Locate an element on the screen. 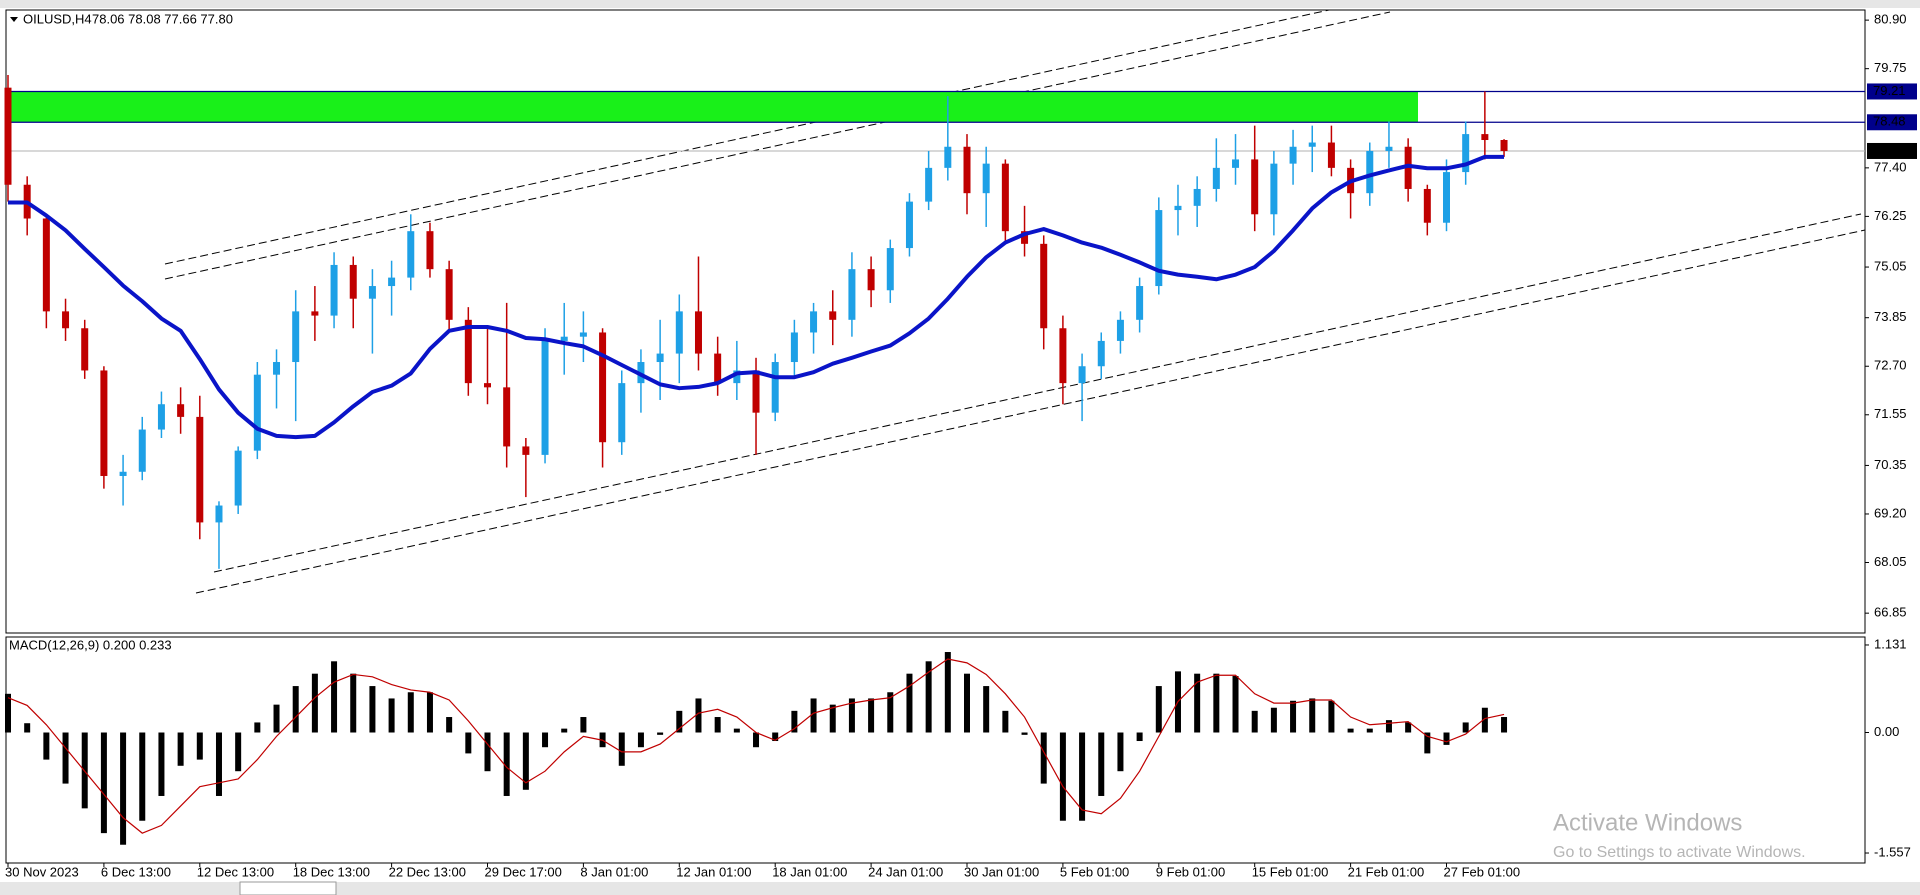  price-label: 79.21 is located at coordinates (1889, 90).